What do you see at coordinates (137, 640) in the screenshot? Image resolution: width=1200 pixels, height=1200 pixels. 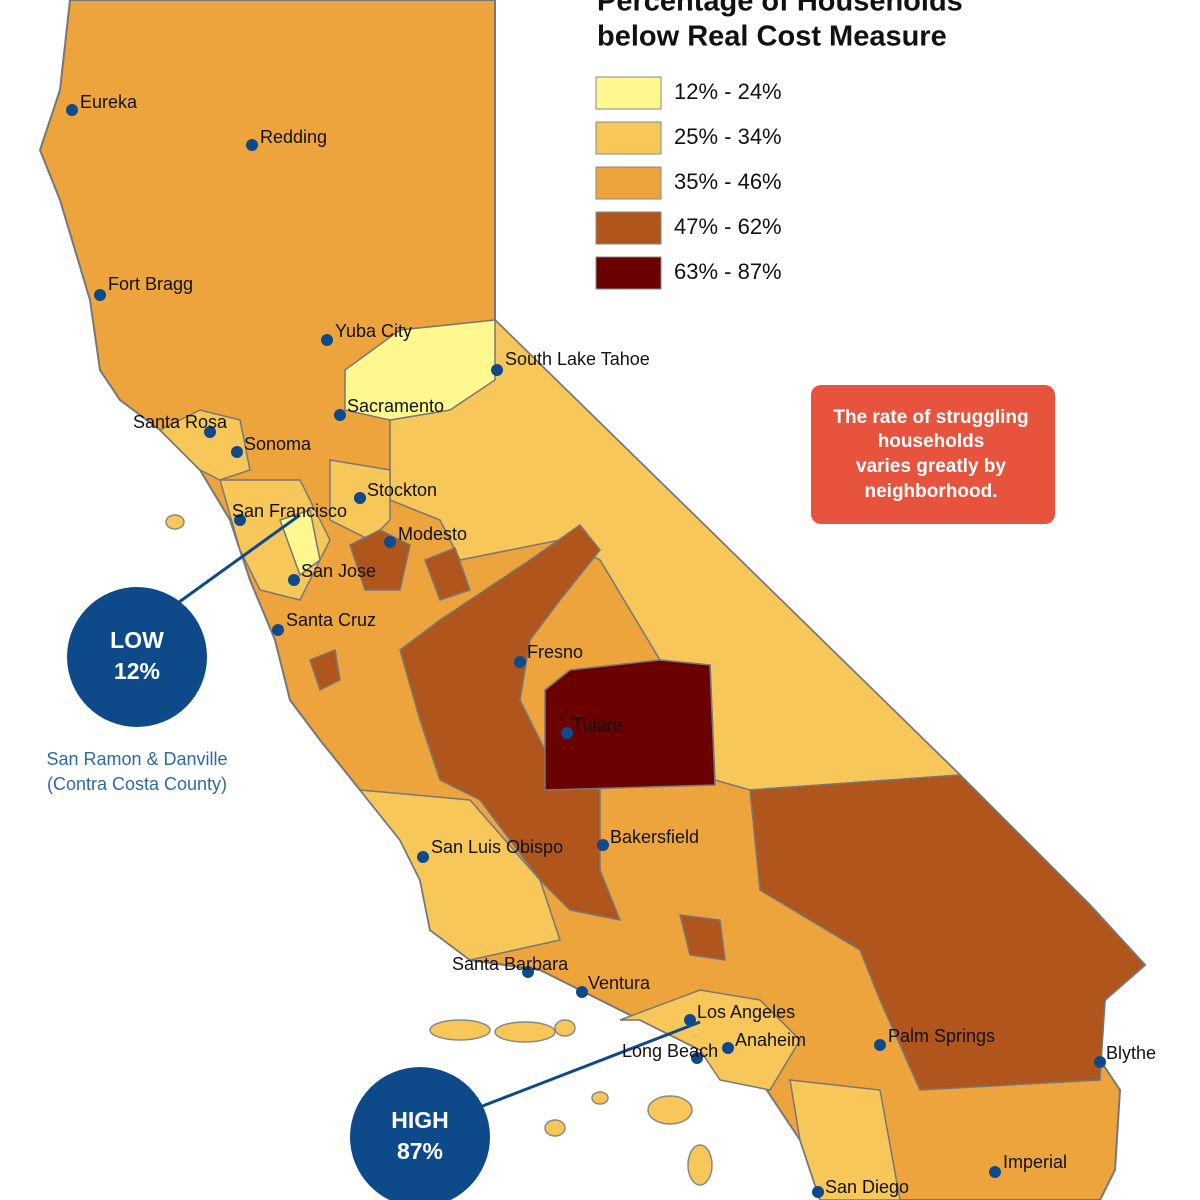 I see `low-label: LOW` at bounding box center [137, 640].